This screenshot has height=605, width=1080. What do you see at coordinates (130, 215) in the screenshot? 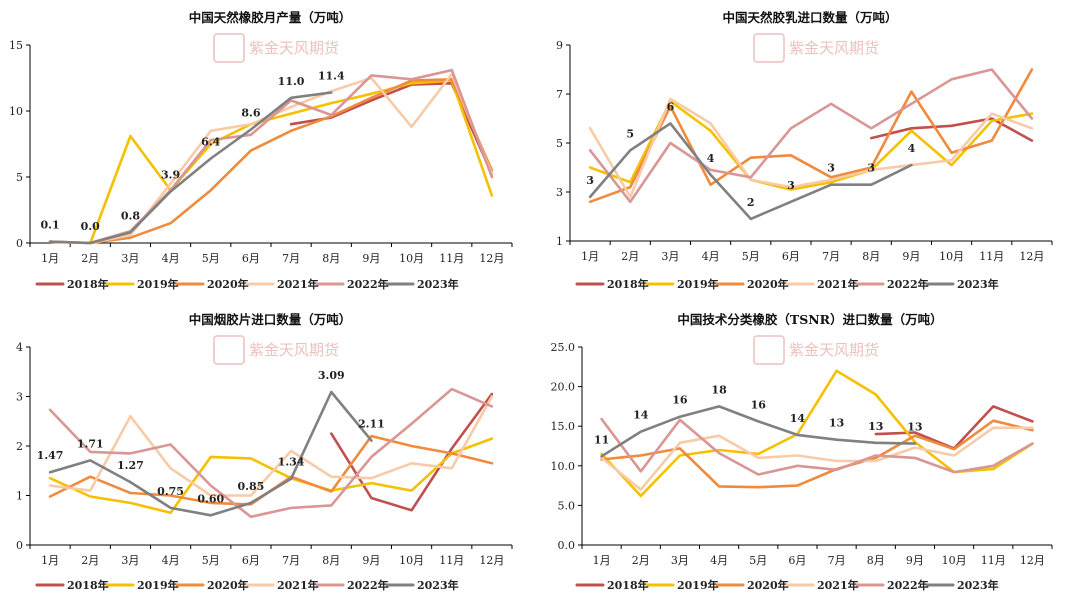
I see `data-label: 0.8` at bounding box center [130, 215].